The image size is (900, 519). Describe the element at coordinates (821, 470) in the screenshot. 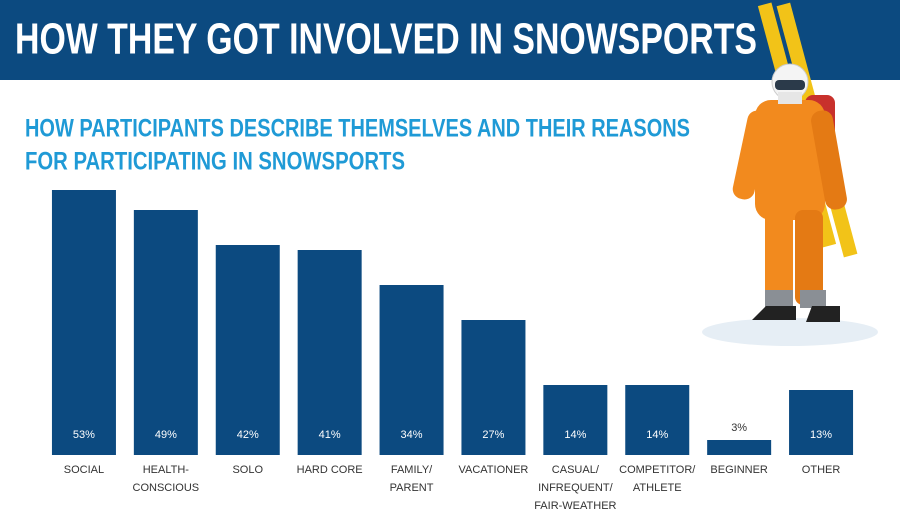

I see `x-tick-label: OTHER` at that location.